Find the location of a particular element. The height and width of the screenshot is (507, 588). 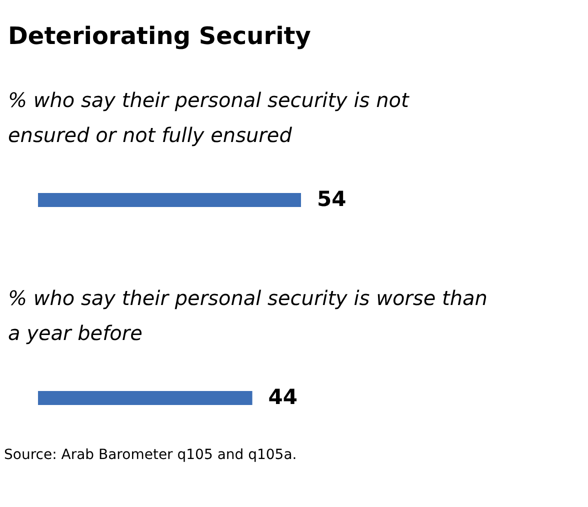

data-label: 44 is located at coordinates (283, 397).